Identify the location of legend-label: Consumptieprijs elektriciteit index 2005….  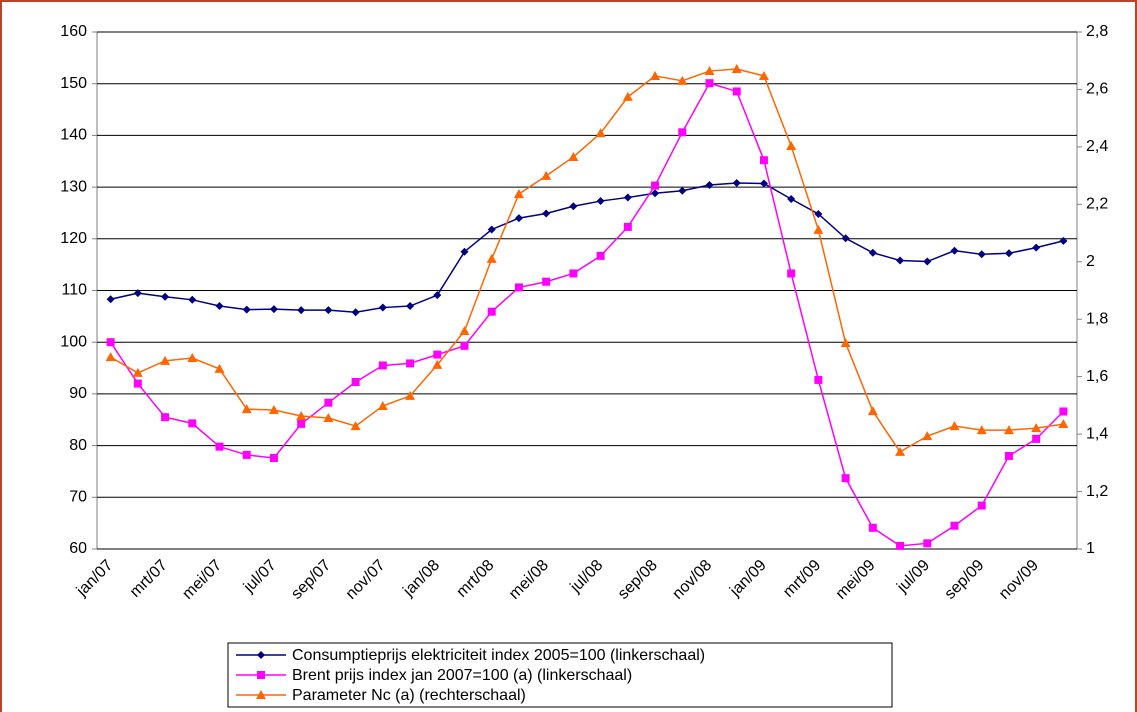
(498, 655).